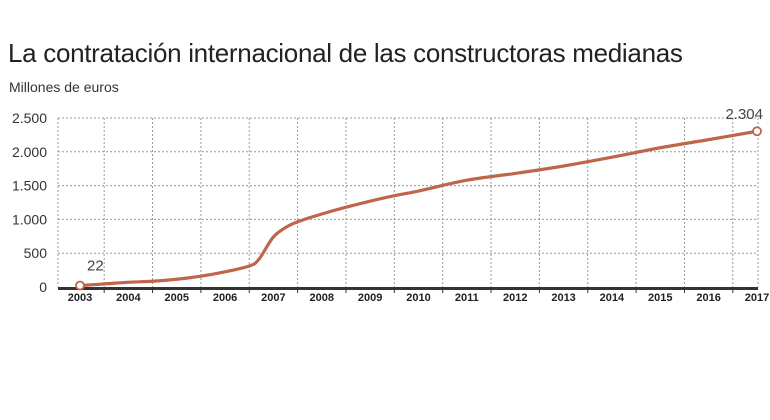  What do you see at coordinates (36, 253) in the screenshot?
I see `y-tick-label: 500` at bounding box center [36, 253].